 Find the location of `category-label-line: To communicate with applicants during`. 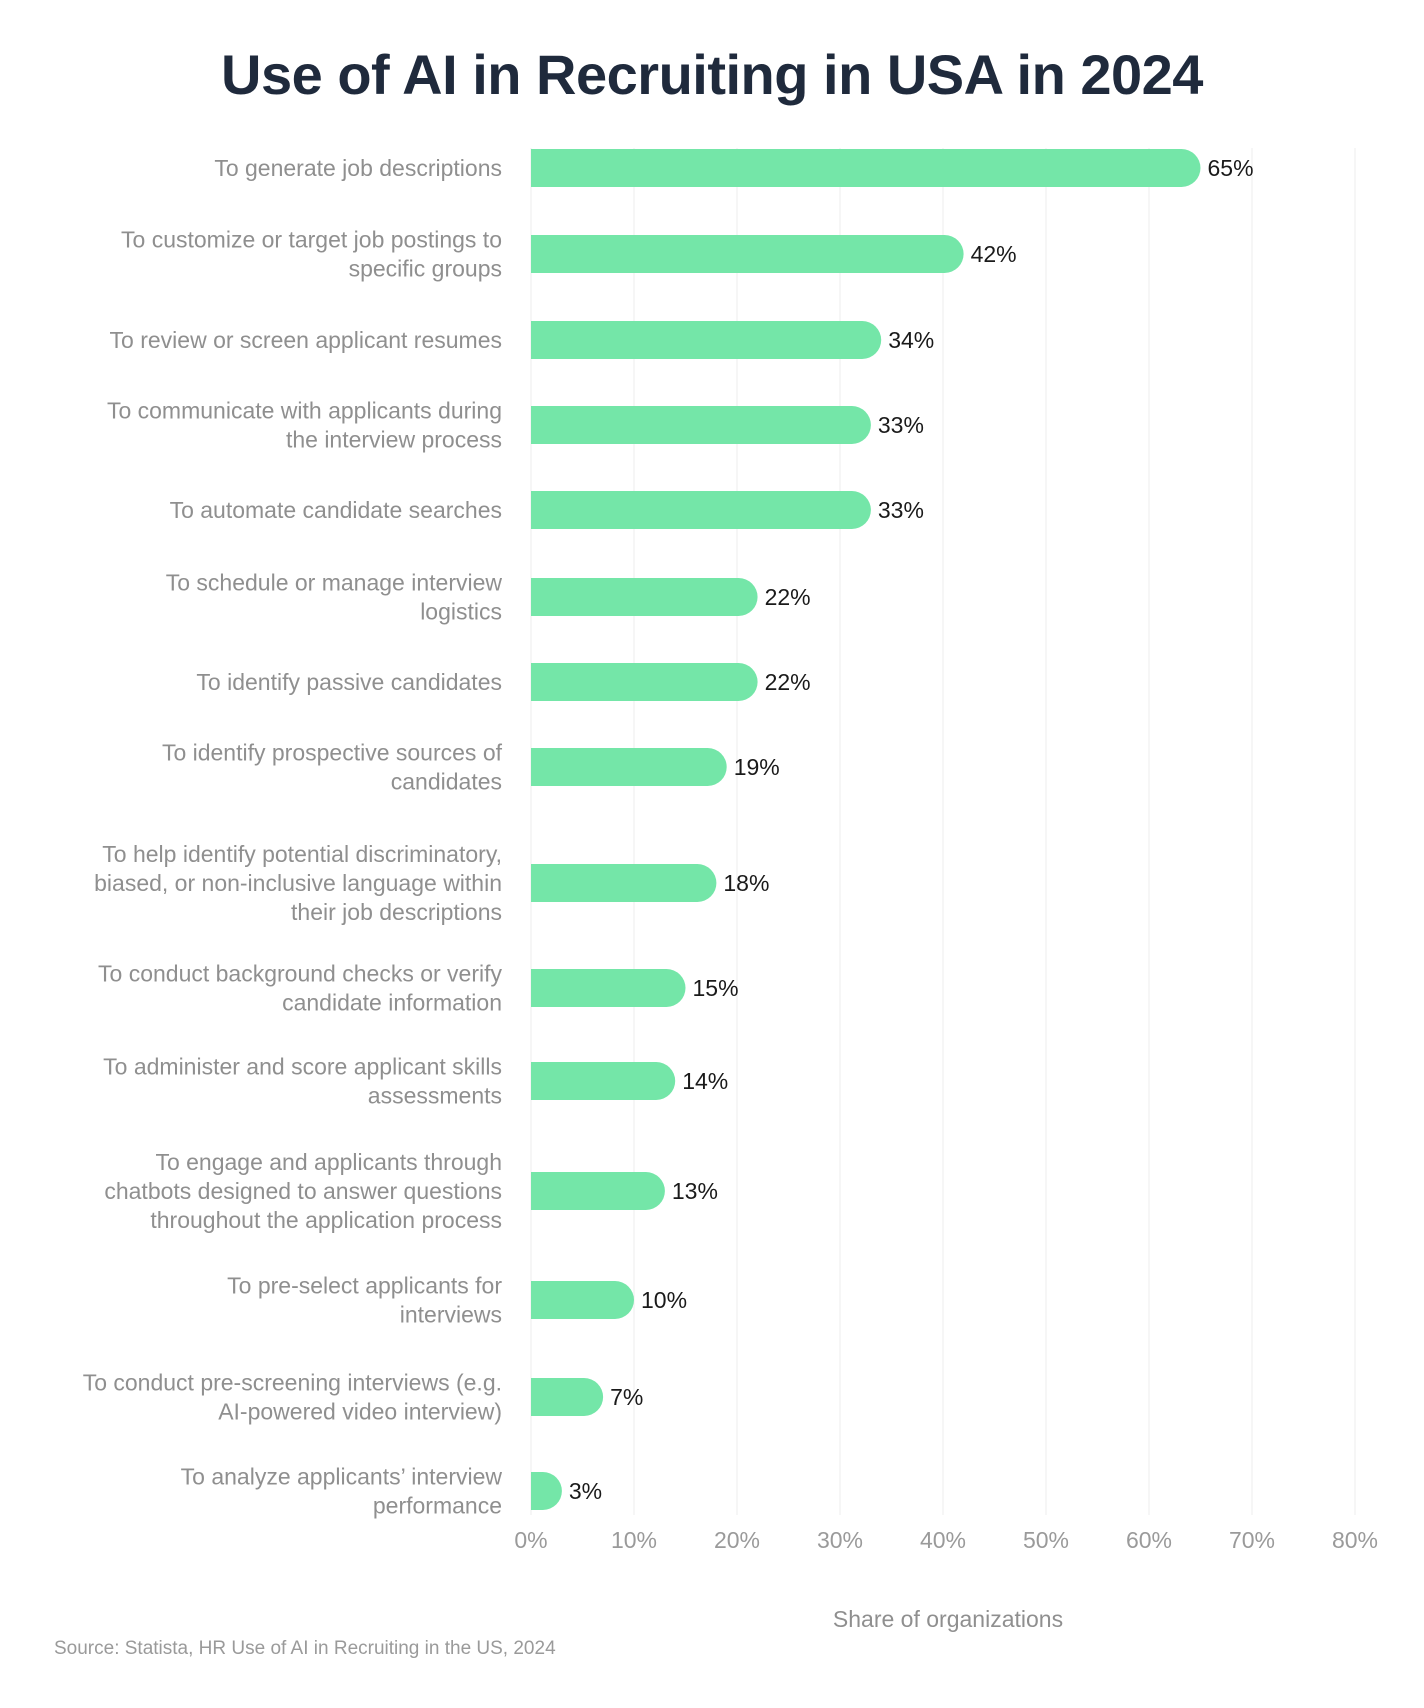

category-label-line: To communicate with applicants during is located at coordinates (304, 411).